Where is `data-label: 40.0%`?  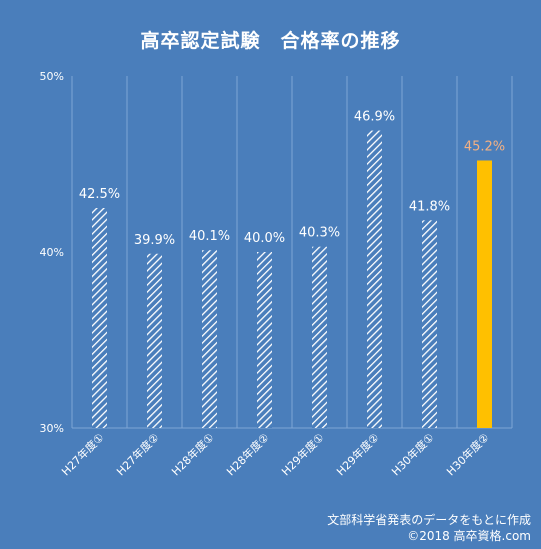
data-label: 40.0% is located at coordinates (264, 238).